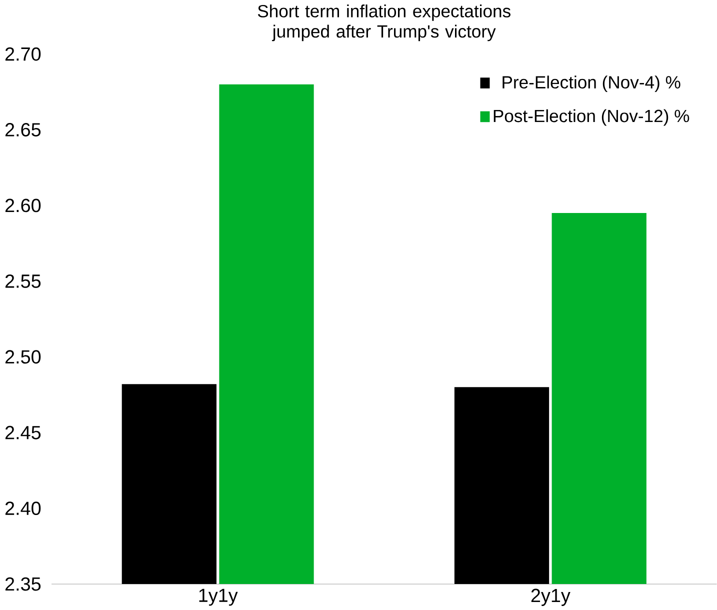 The width and height of the screenshot is (717, 610). What do you see at coordinates (23, 433) in the screenshot?
I see `y-tick-label: 2.45` at bounding box center [23, 433].